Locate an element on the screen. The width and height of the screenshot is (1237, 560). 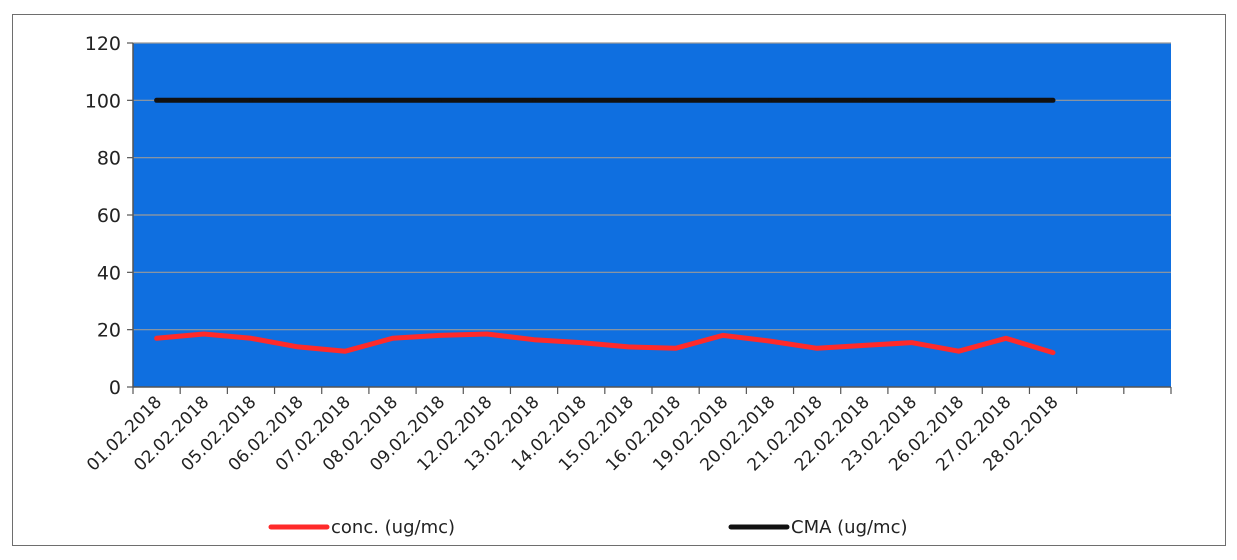
y-tick-label-40: 40 is located at coordinates (109, 273).